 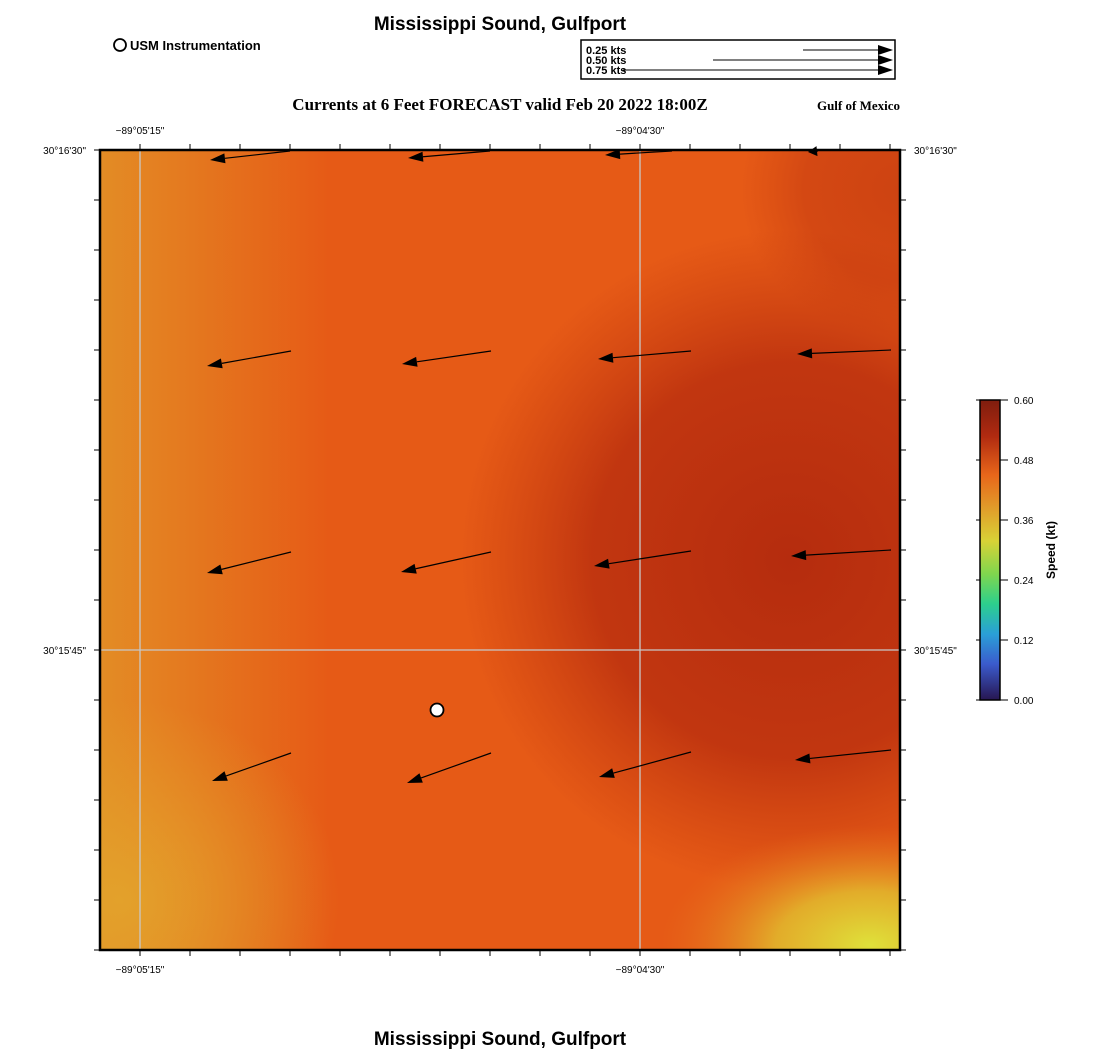 What do you see at coordinates (140, 131) in the screenshot?
I see `top-tick-label-1: −89°05'15"` at bounding box center [140, 131].